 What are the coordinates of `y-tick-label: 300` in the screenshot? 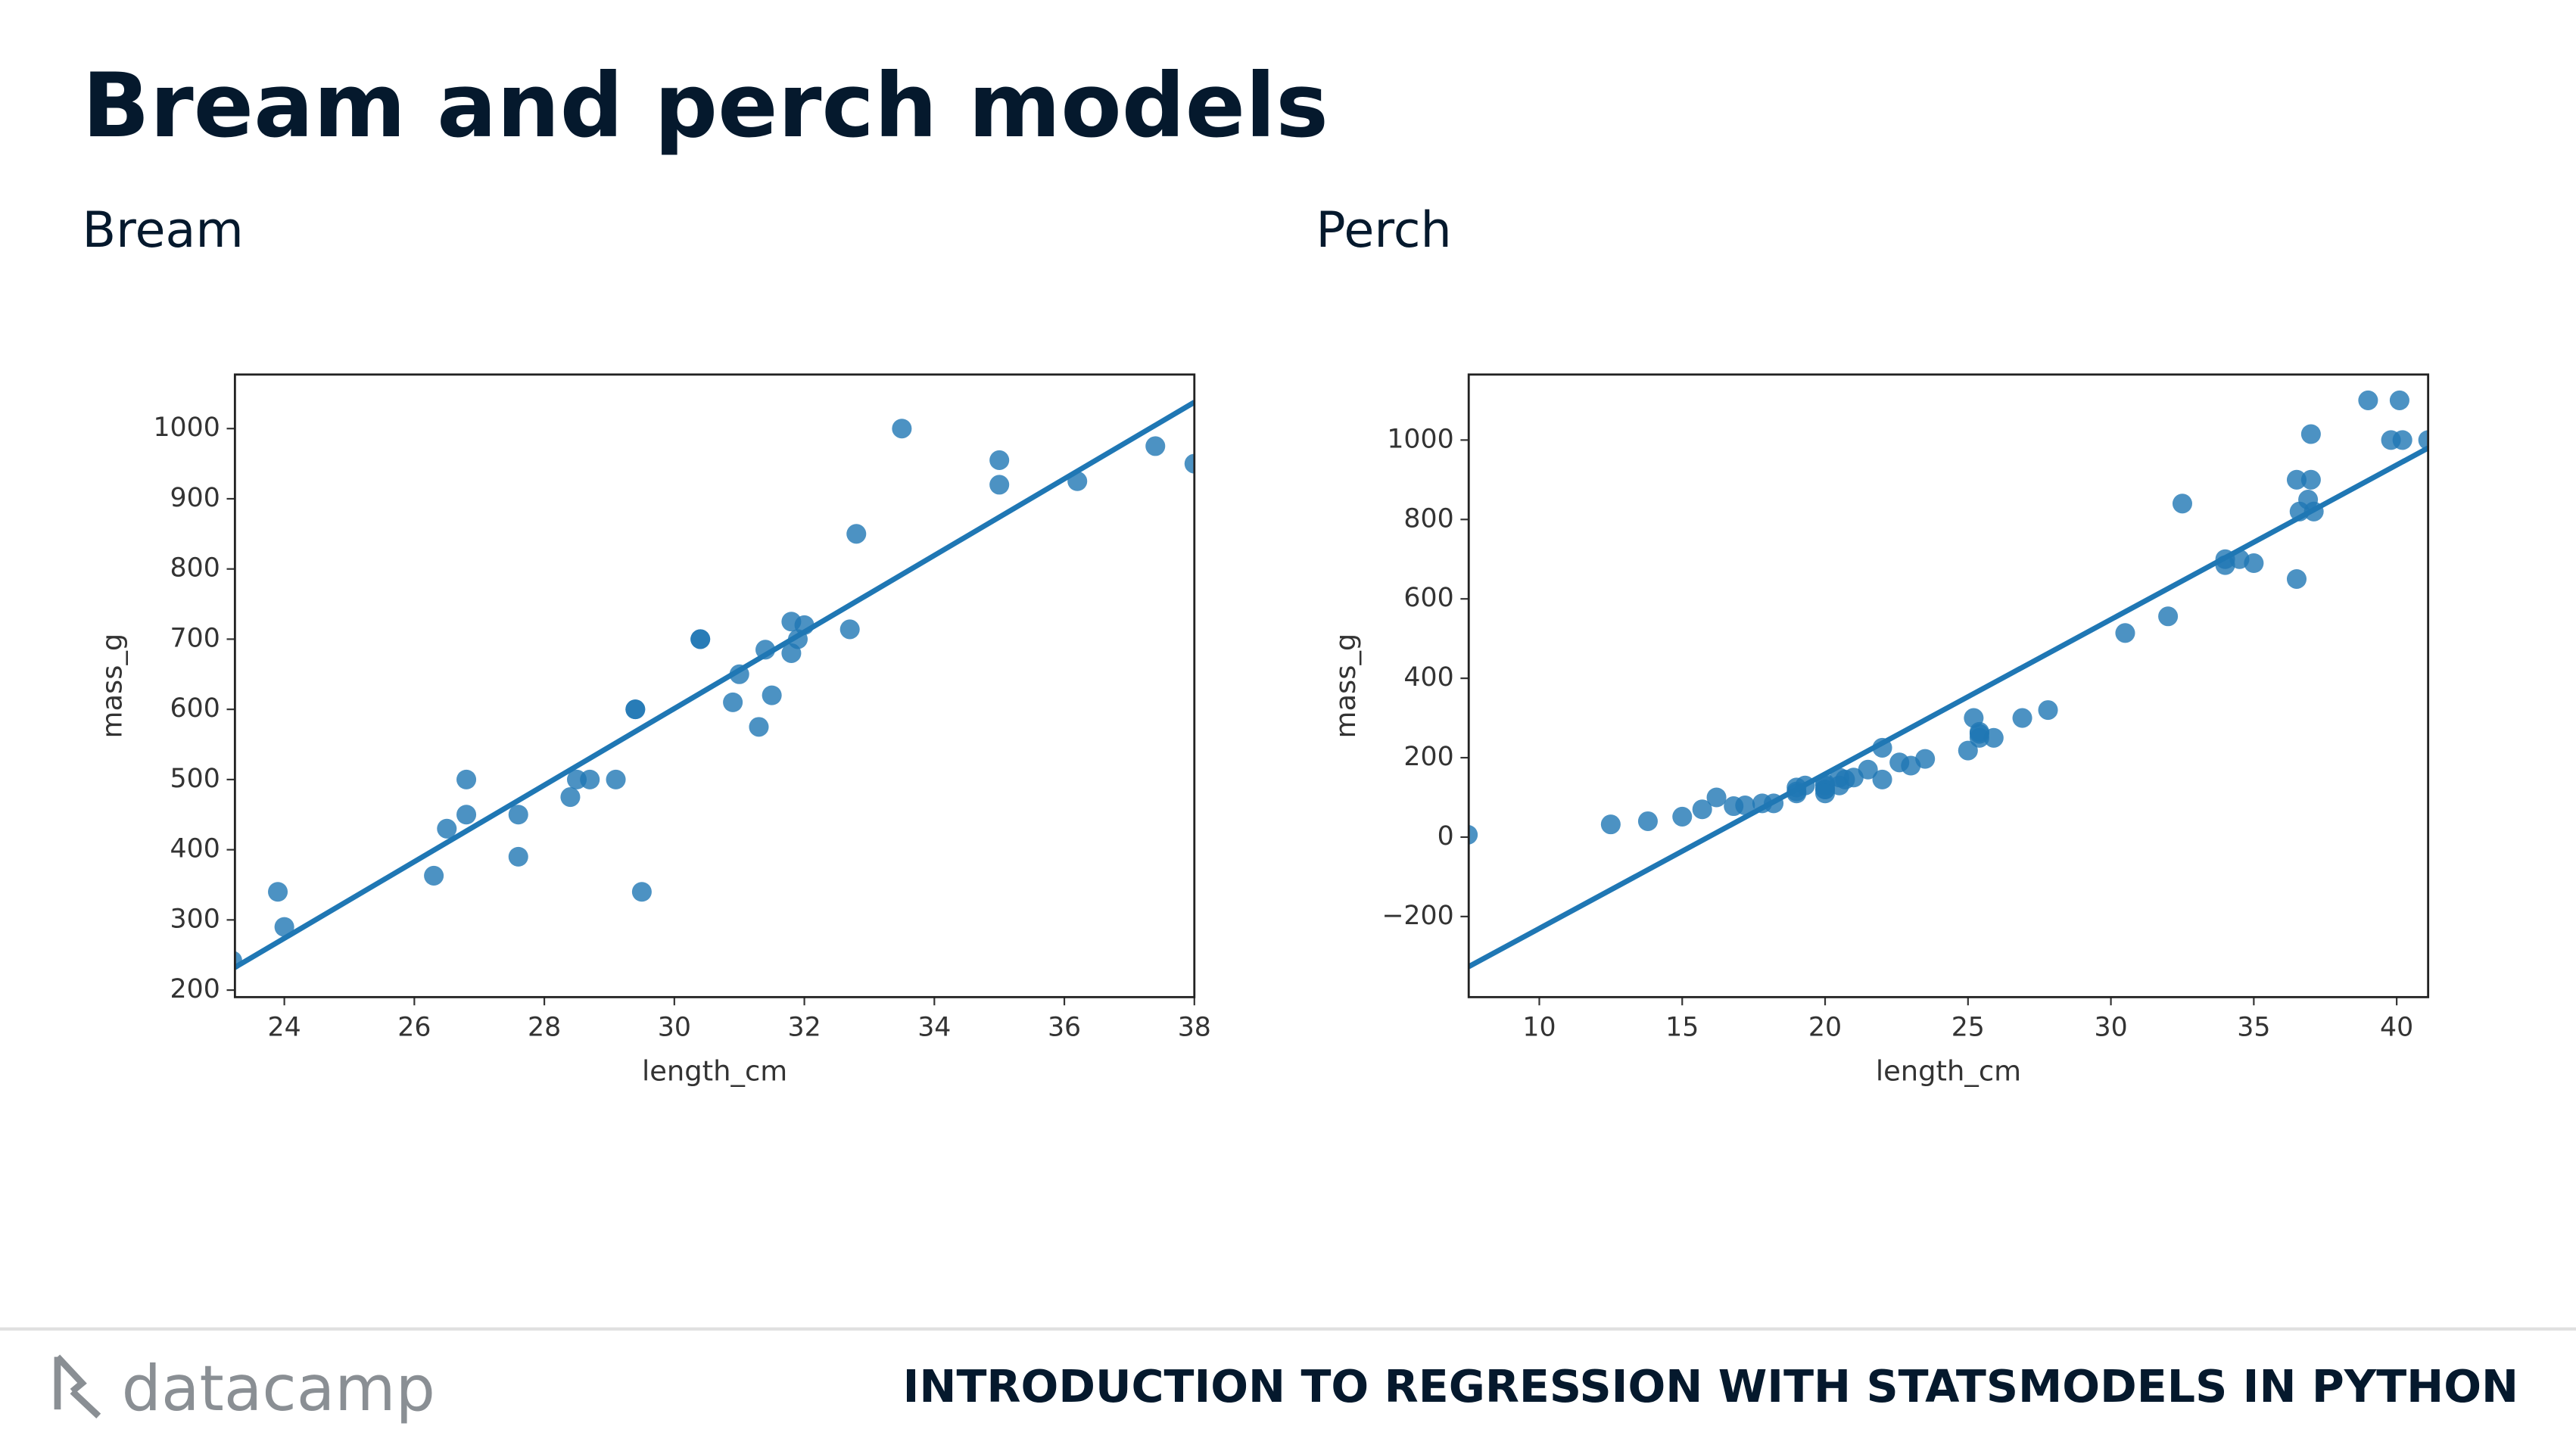 It's located at (195, 919).